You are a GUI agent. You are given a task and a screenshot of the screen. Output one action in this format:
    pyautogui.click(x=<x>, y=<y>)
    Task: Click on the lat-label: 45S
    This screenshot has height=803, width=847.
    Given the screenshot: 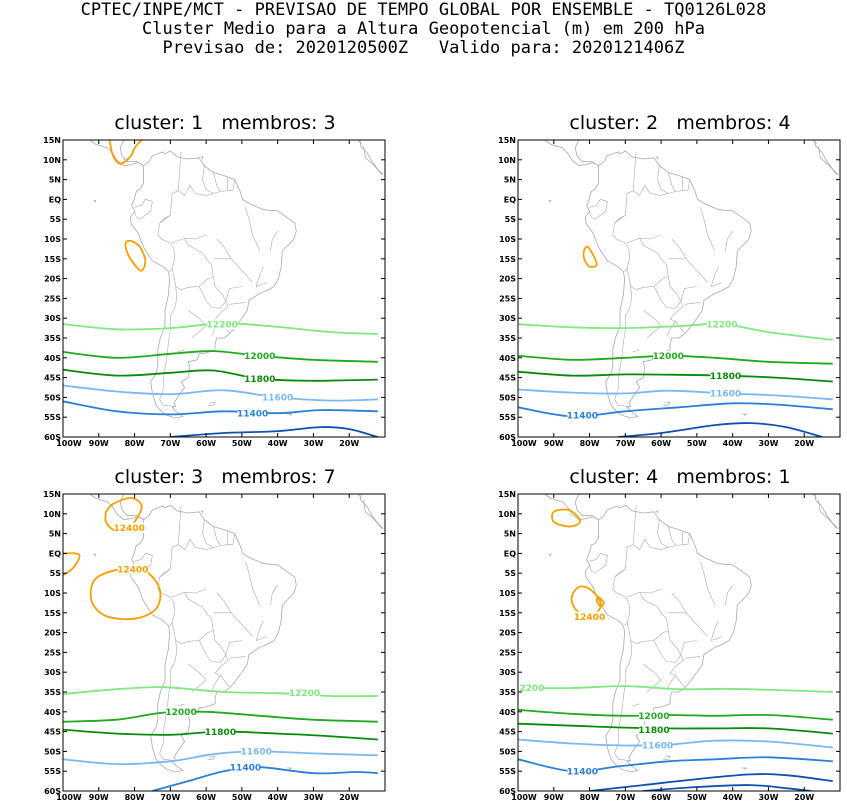 What is the action you would take?
    pyautogui.click(x=52, y=378)
    